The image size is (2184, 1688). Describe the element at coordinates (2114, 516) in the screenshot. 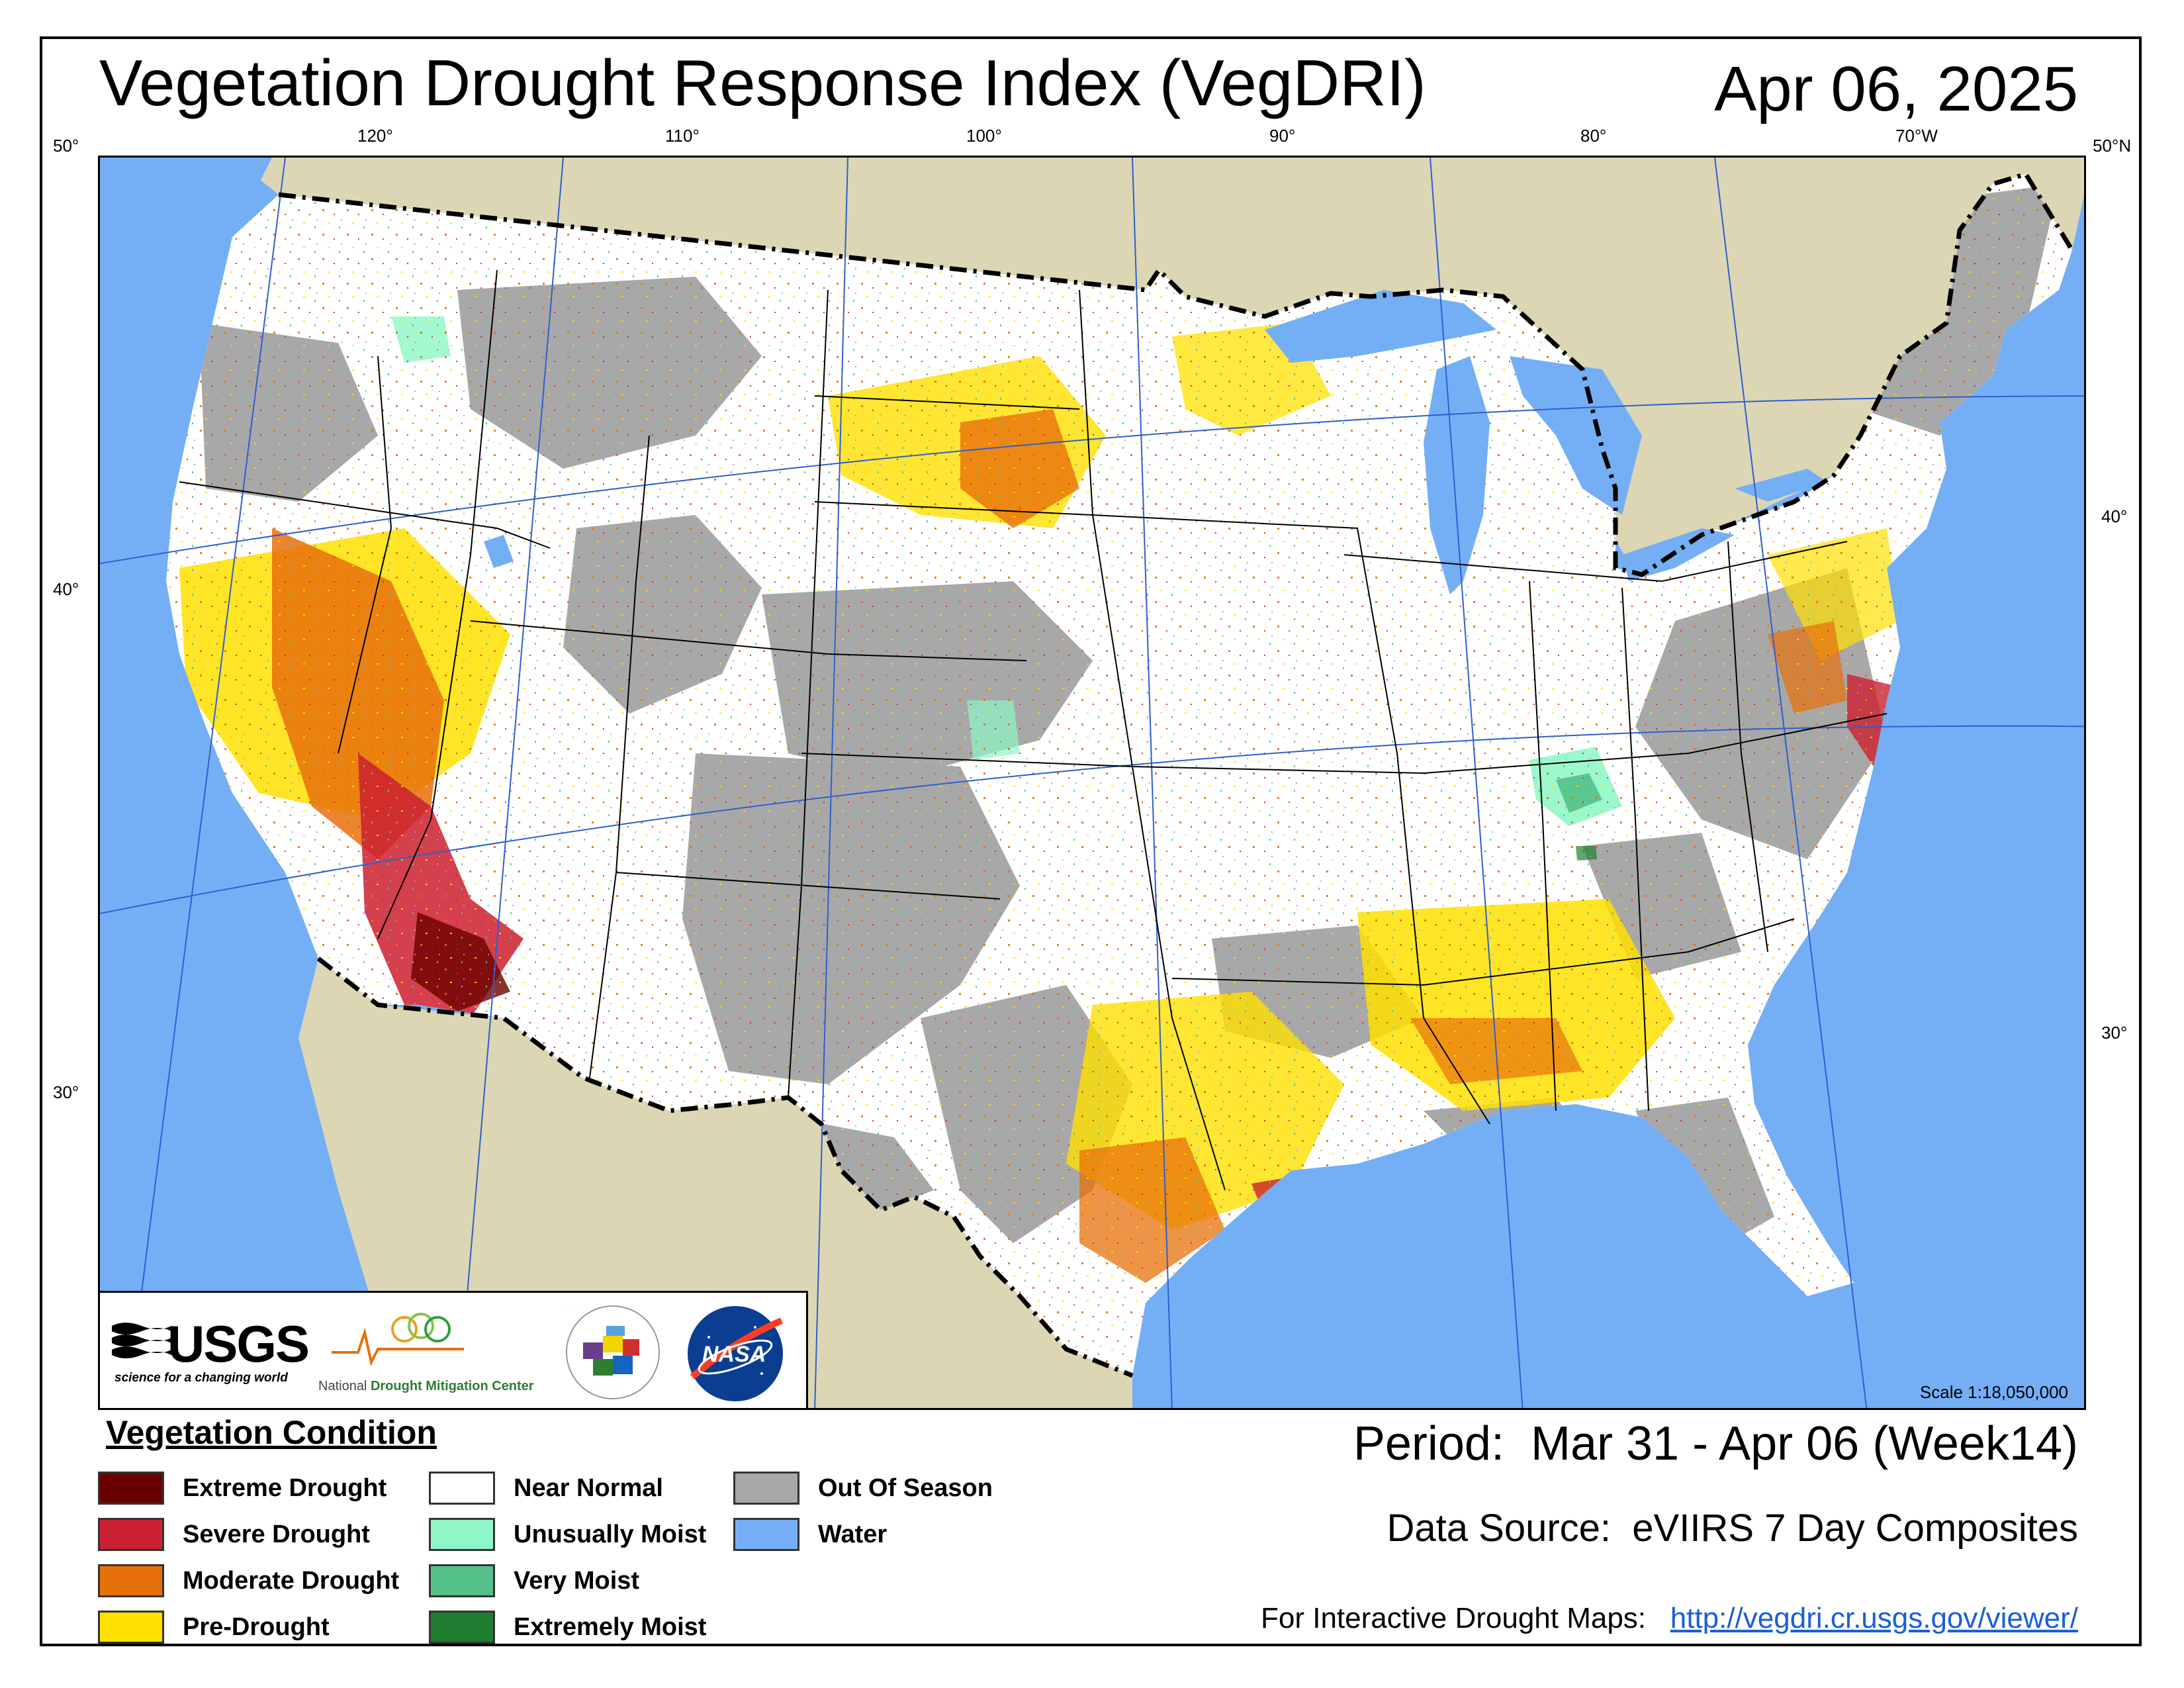

I see `latitude-label-right-40: 40°` at that location.